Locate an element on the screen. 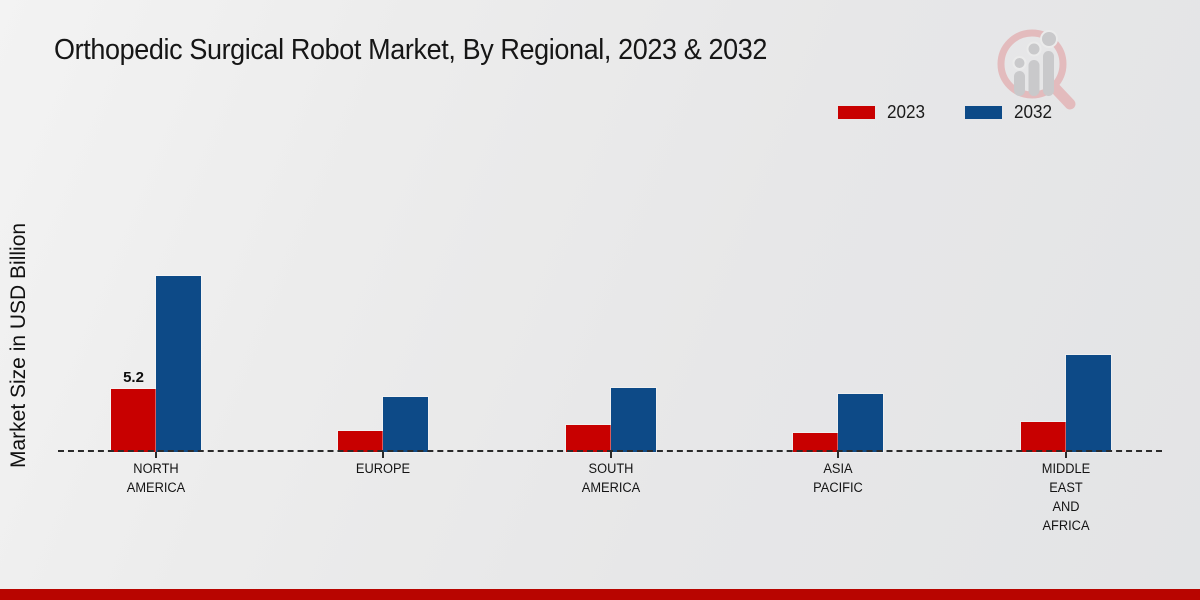  bar-2023-north-america is located at coordinates (133, 420).